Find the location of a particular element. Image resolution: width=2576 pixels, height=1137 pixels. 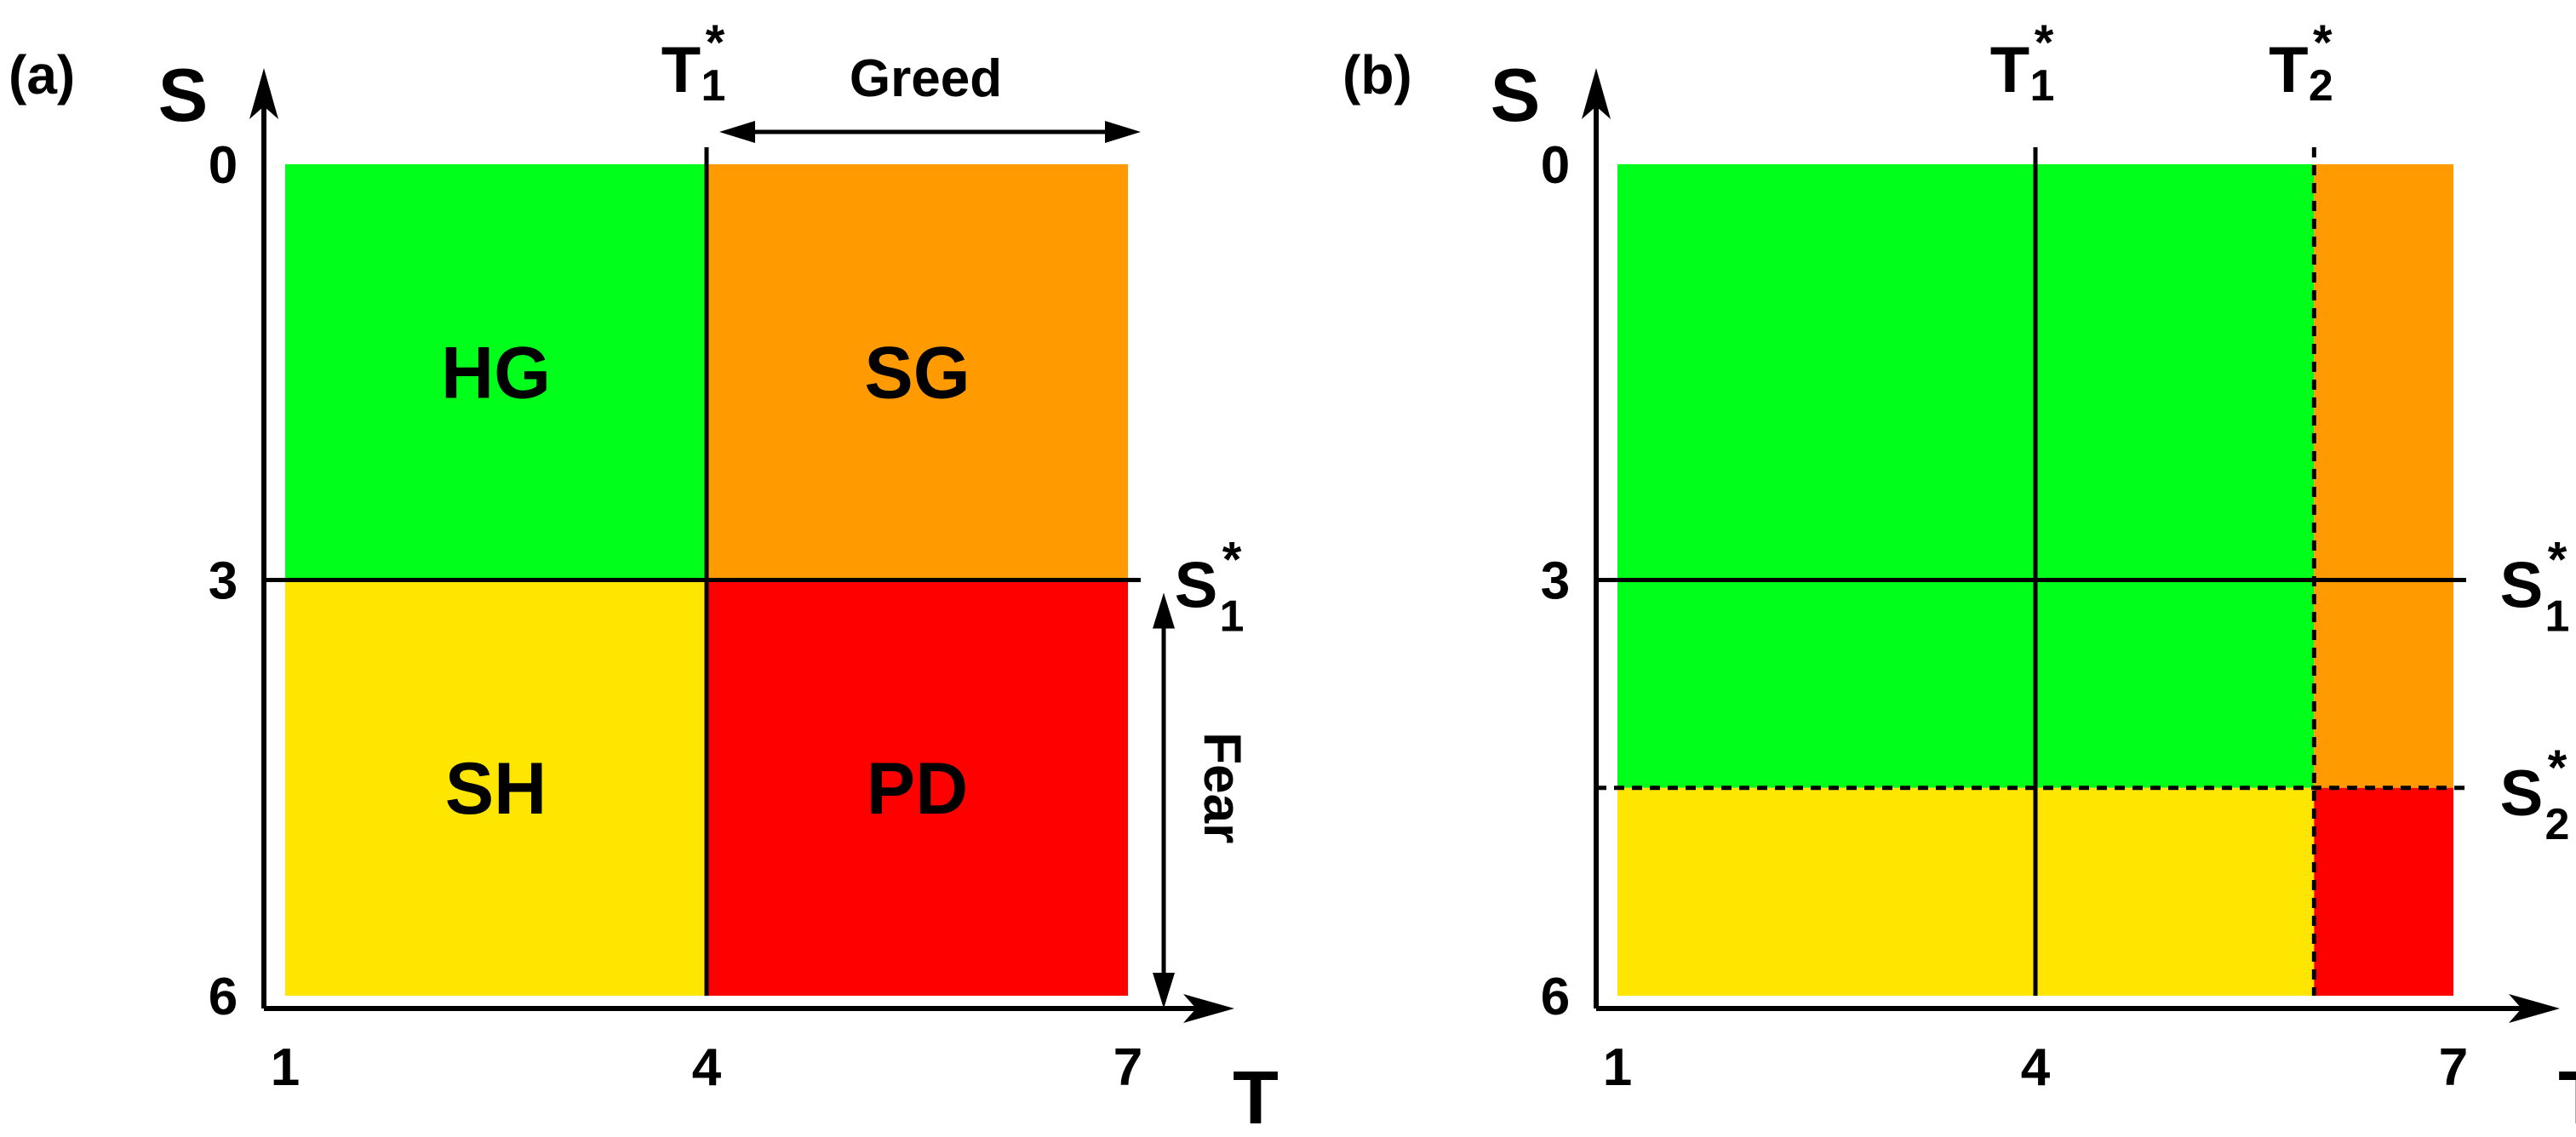

greed-label: Greed is located at coordinates (926, 78).